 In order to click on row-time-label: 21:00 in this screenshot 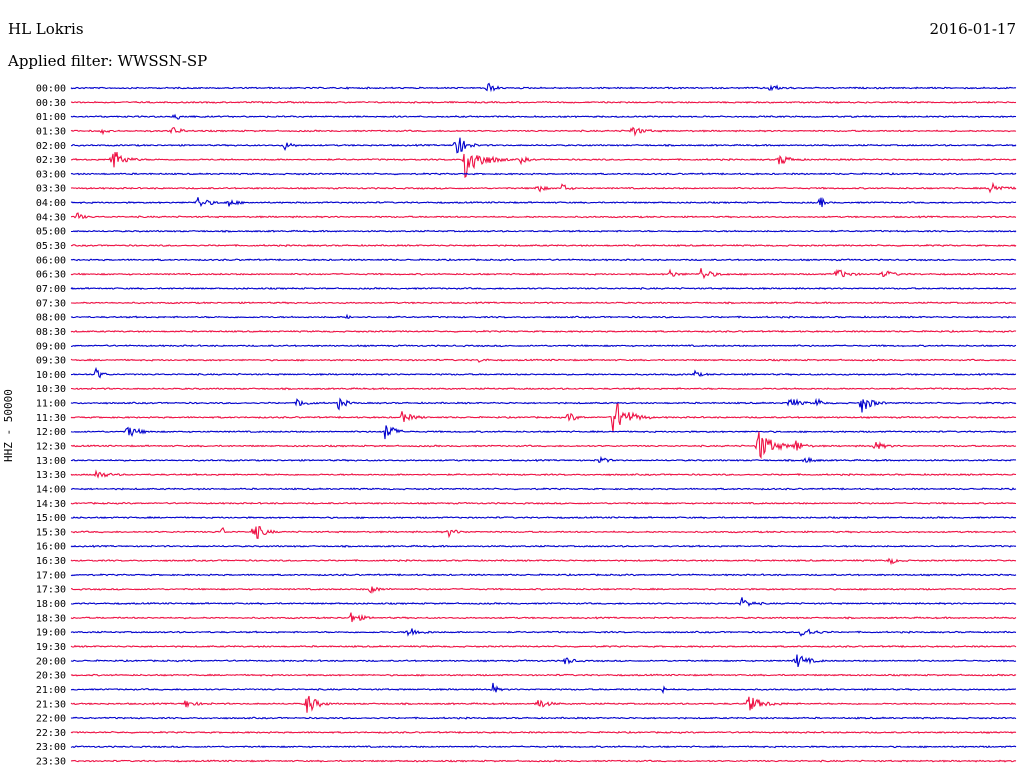, I will do `click(51, 690)`.